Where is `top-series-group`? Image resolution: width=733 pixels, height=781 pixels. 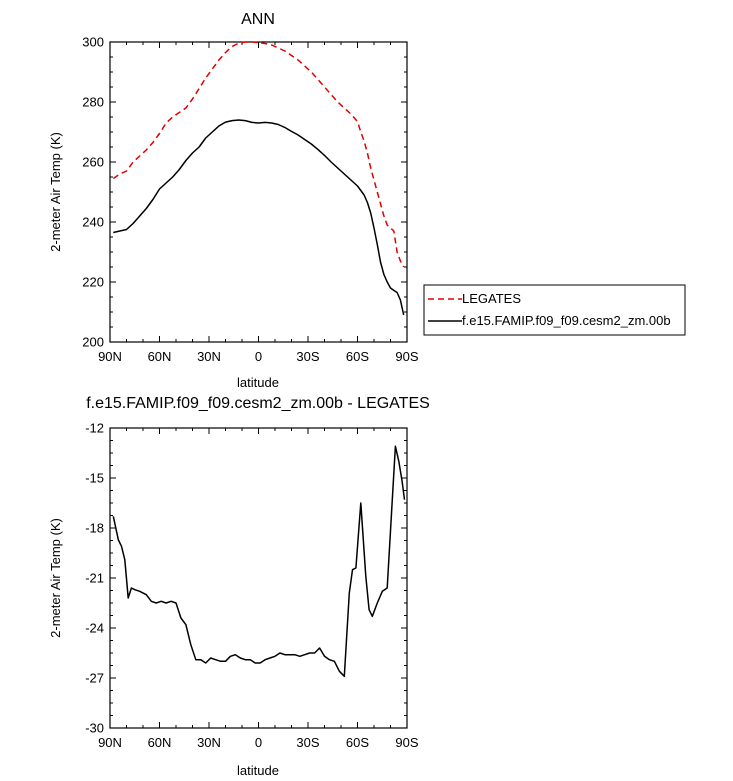 top-series-group is located at coordinates (258, 178).